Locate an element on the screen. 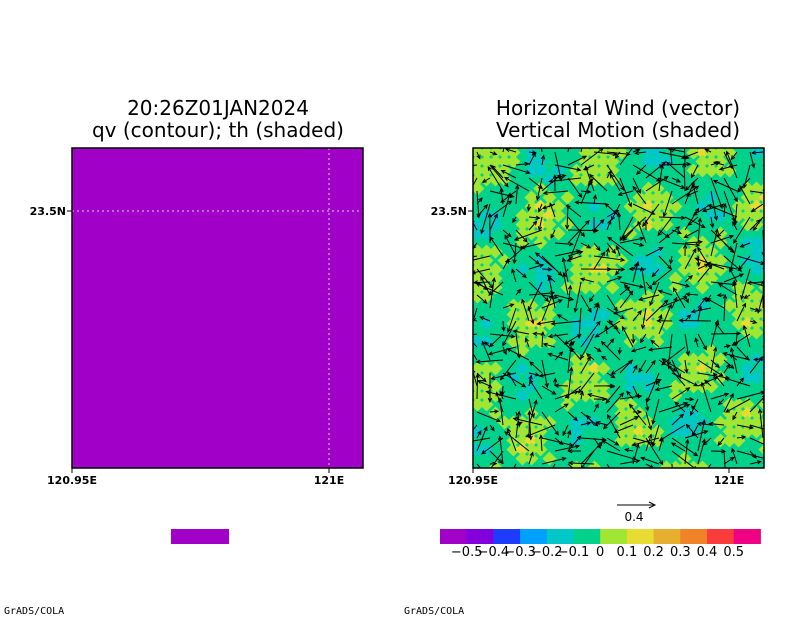 This screenshot has width=800, height=618. colorbar-label: 0.2 is located at coordinates (653, 552).